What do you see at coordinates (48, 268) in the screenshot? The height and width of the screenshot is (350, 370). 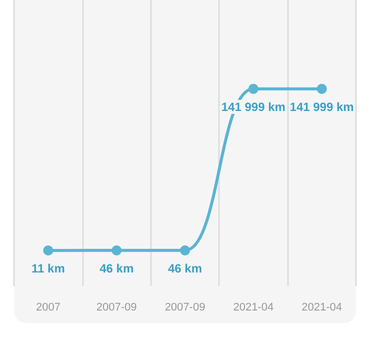 I see `data-label: 11 km` at bounding box center [48, 268].